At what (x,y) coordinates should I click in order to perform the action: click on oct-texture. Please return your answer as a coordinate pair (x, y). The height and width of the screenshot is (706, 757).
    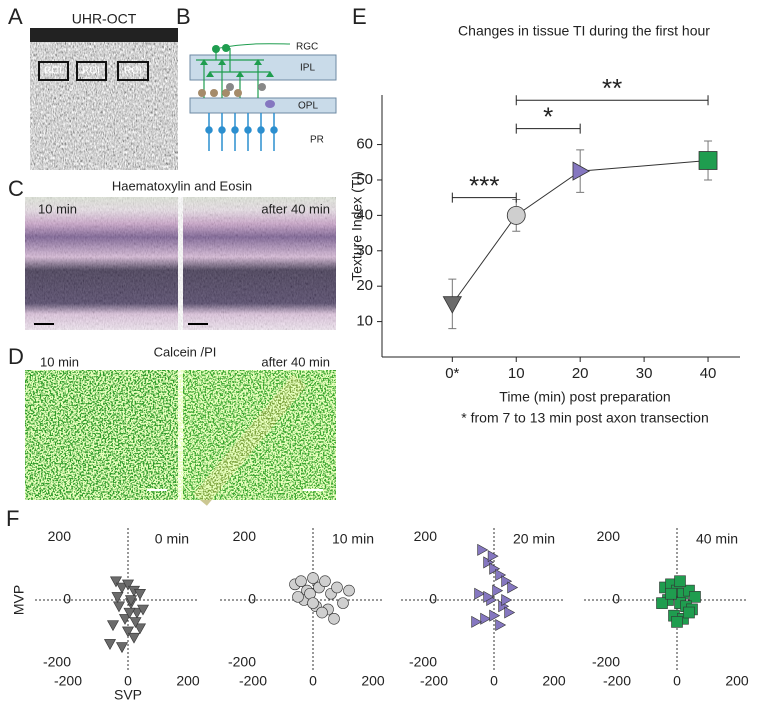
    Looking at the image, I should click on (104, 99).